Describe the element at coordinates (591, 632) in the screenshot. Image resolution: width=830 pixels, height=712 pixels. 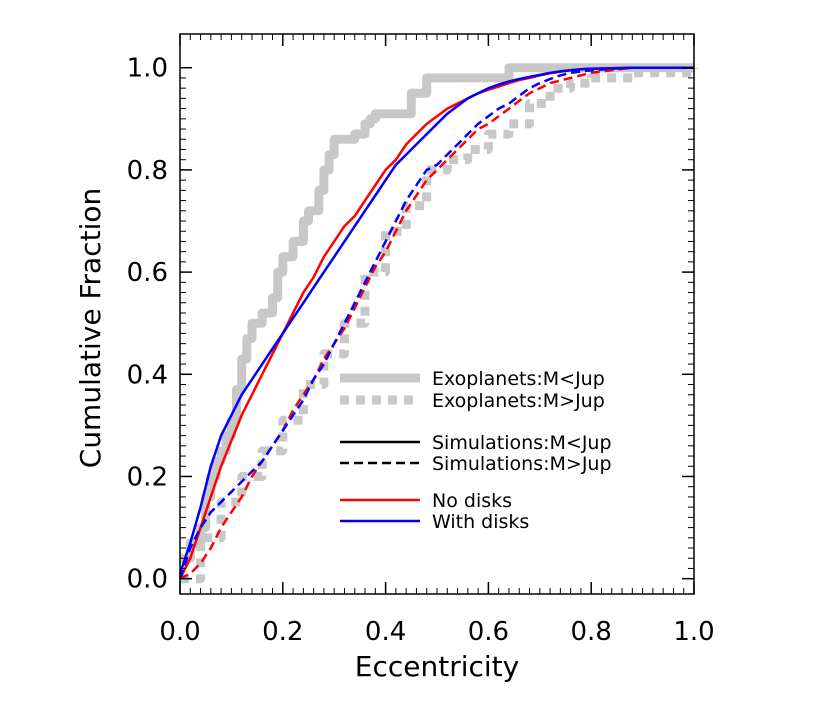
I see `x-tick-label: 0.8` at that location.